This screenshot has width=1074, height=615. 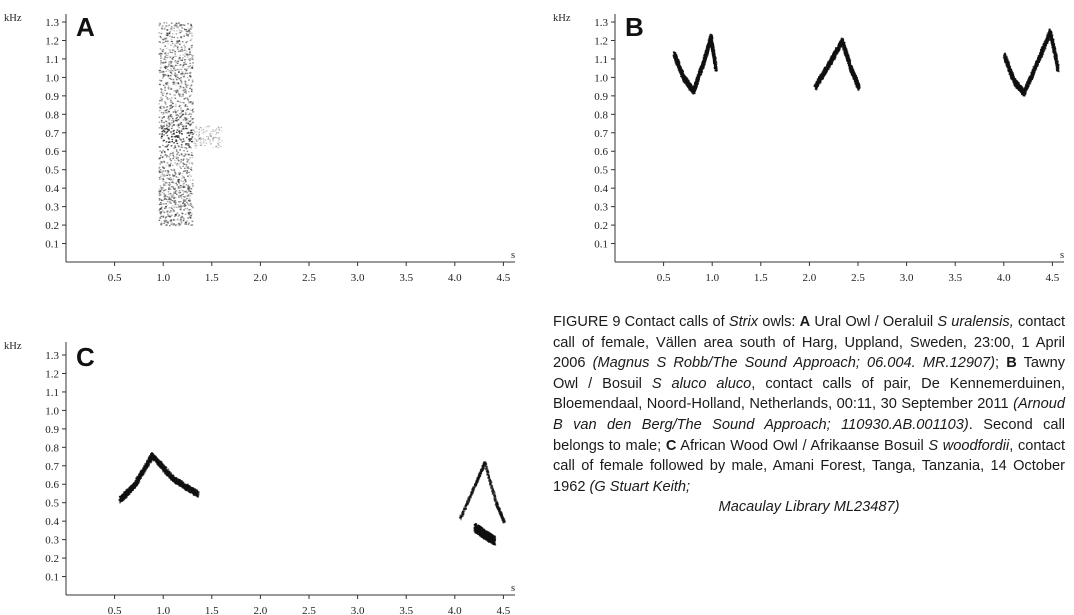 I want to click on y-tick-label: 0.8, so click(x=52, y=115).